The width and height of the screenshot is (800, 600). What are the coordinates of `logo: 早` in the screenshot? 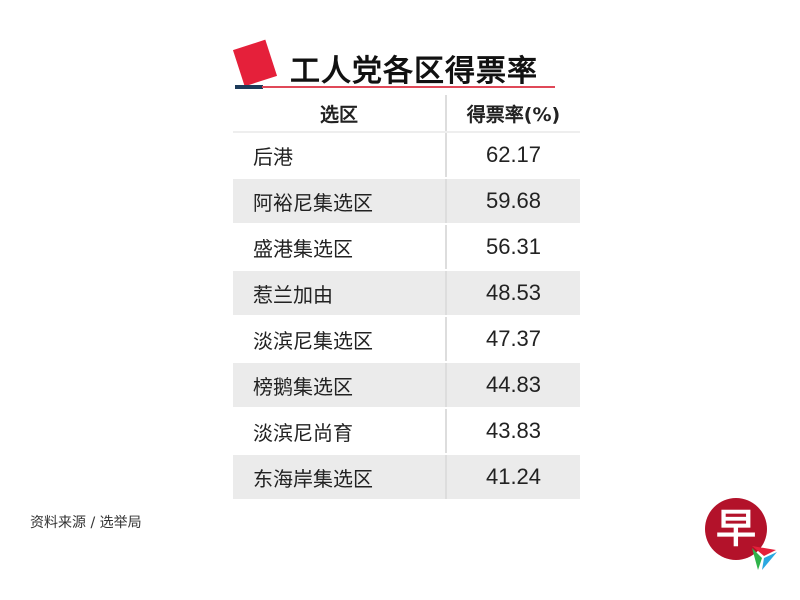 It's located at (736, 529).